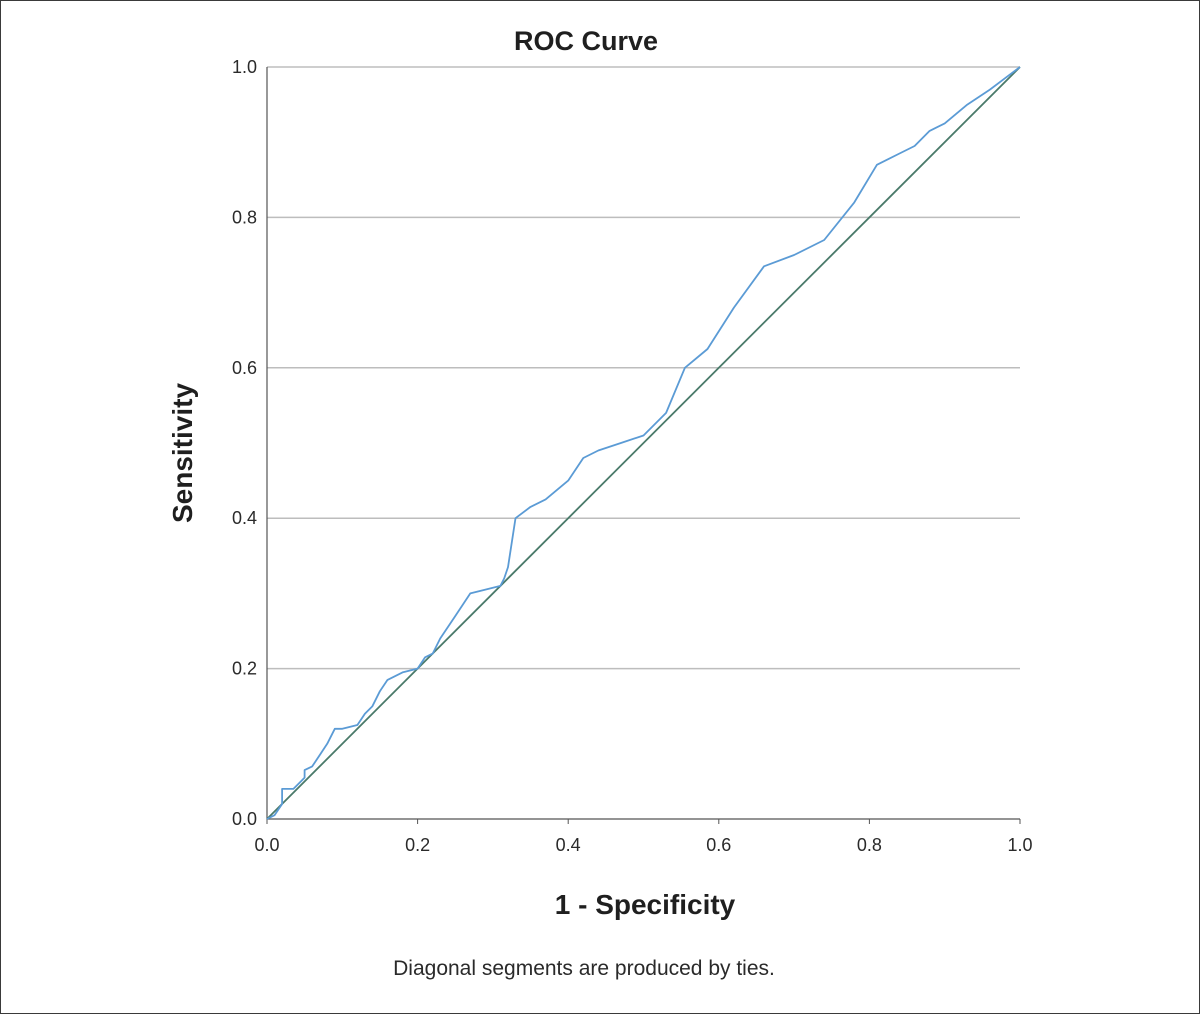 The width and height of the screenshot is (1200, 1015). I want to click on y-tick-label-0.4: 0.4, so click(244, 518).